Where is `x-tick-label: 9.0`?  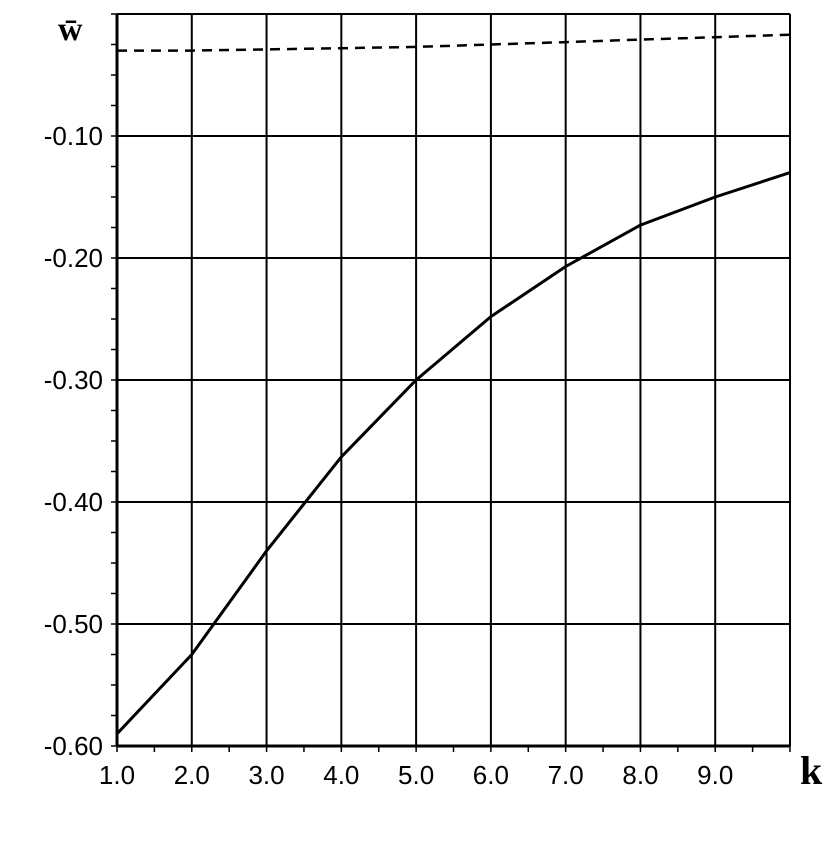
x-tick-label: 9.0 is located at coordinates (715, 775).